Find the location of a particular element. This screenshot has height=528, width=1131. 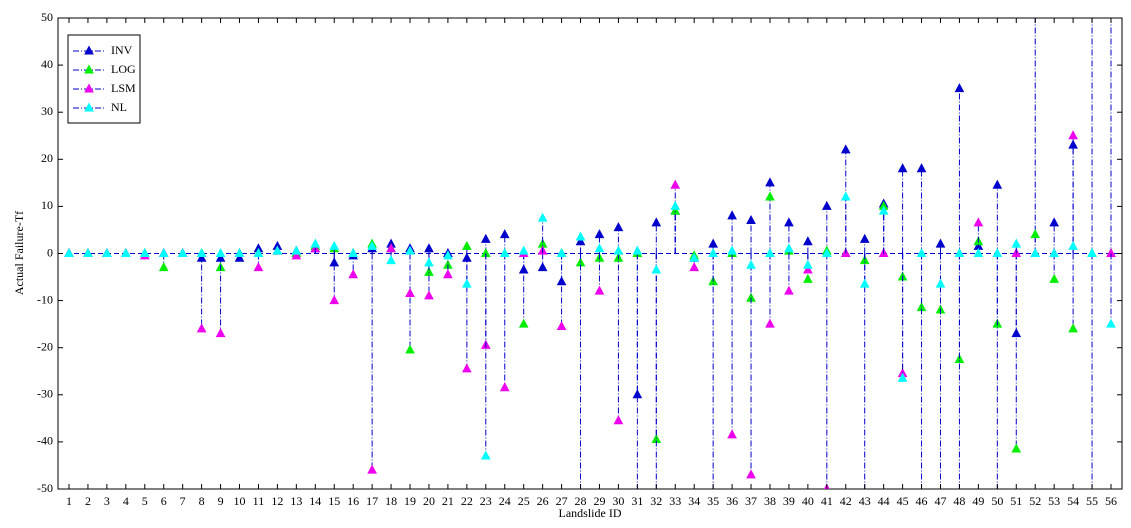

x-tick-label: 34 is located at coordinates (694, 501).